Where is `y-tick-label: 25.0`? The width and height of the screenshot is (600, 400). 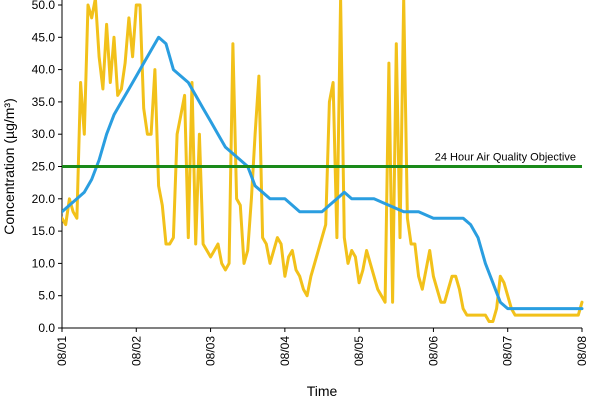
y-tick-label: 25.0 is located at coordinates (44, 167).